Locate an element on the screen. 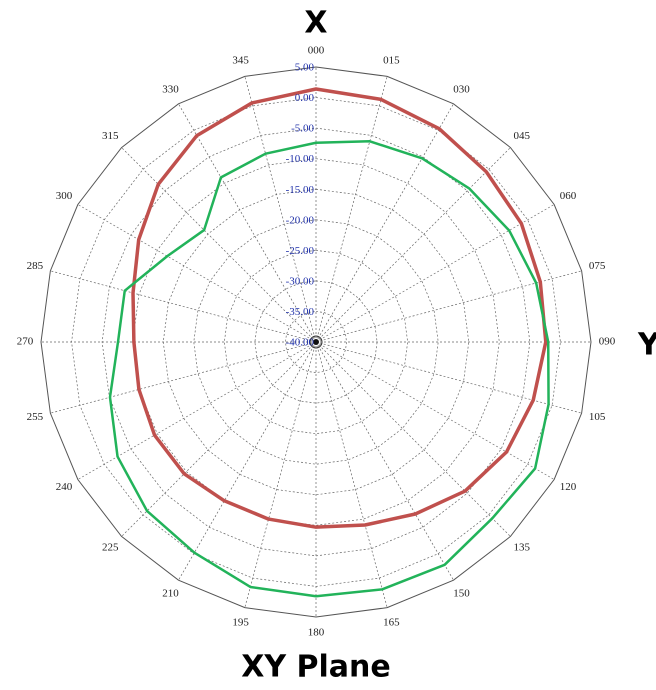  angle-label: 000 is located at coordinates (316, 51).